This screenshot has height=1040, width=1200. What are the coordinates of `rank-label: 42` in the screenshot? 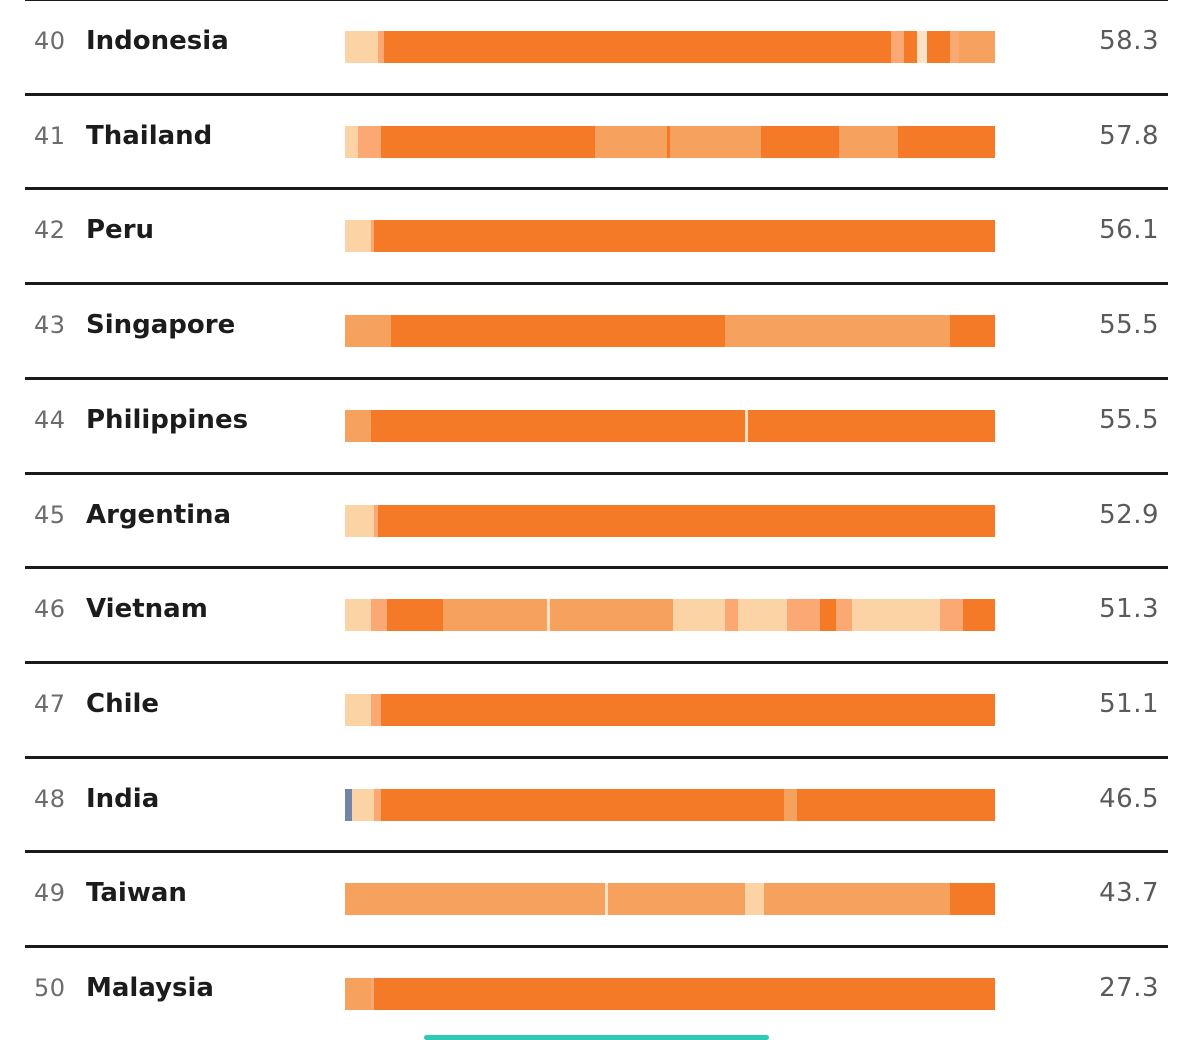 It's located at (50, 230).